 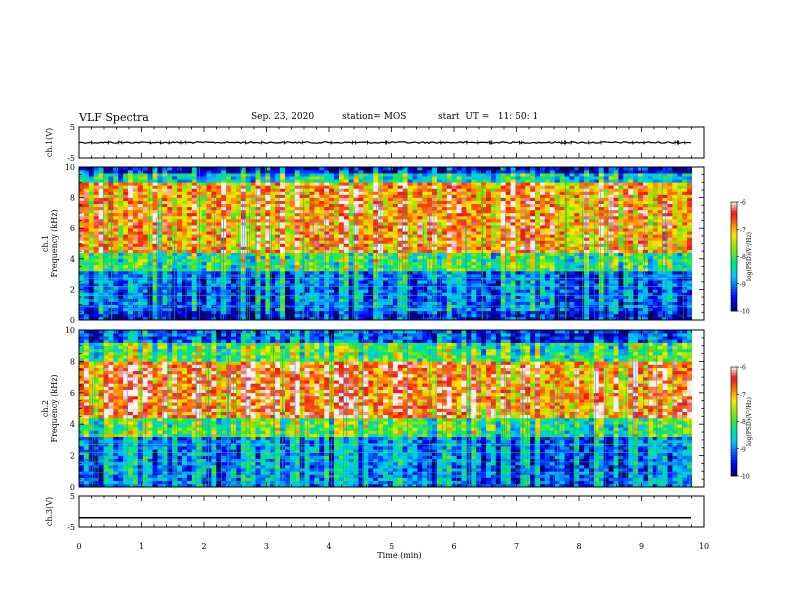 What do you see at coordinates (743, 395) in the screenshot?
I see `ch2-colorbar-tick-1: -7` at bounding box center [743, 395].